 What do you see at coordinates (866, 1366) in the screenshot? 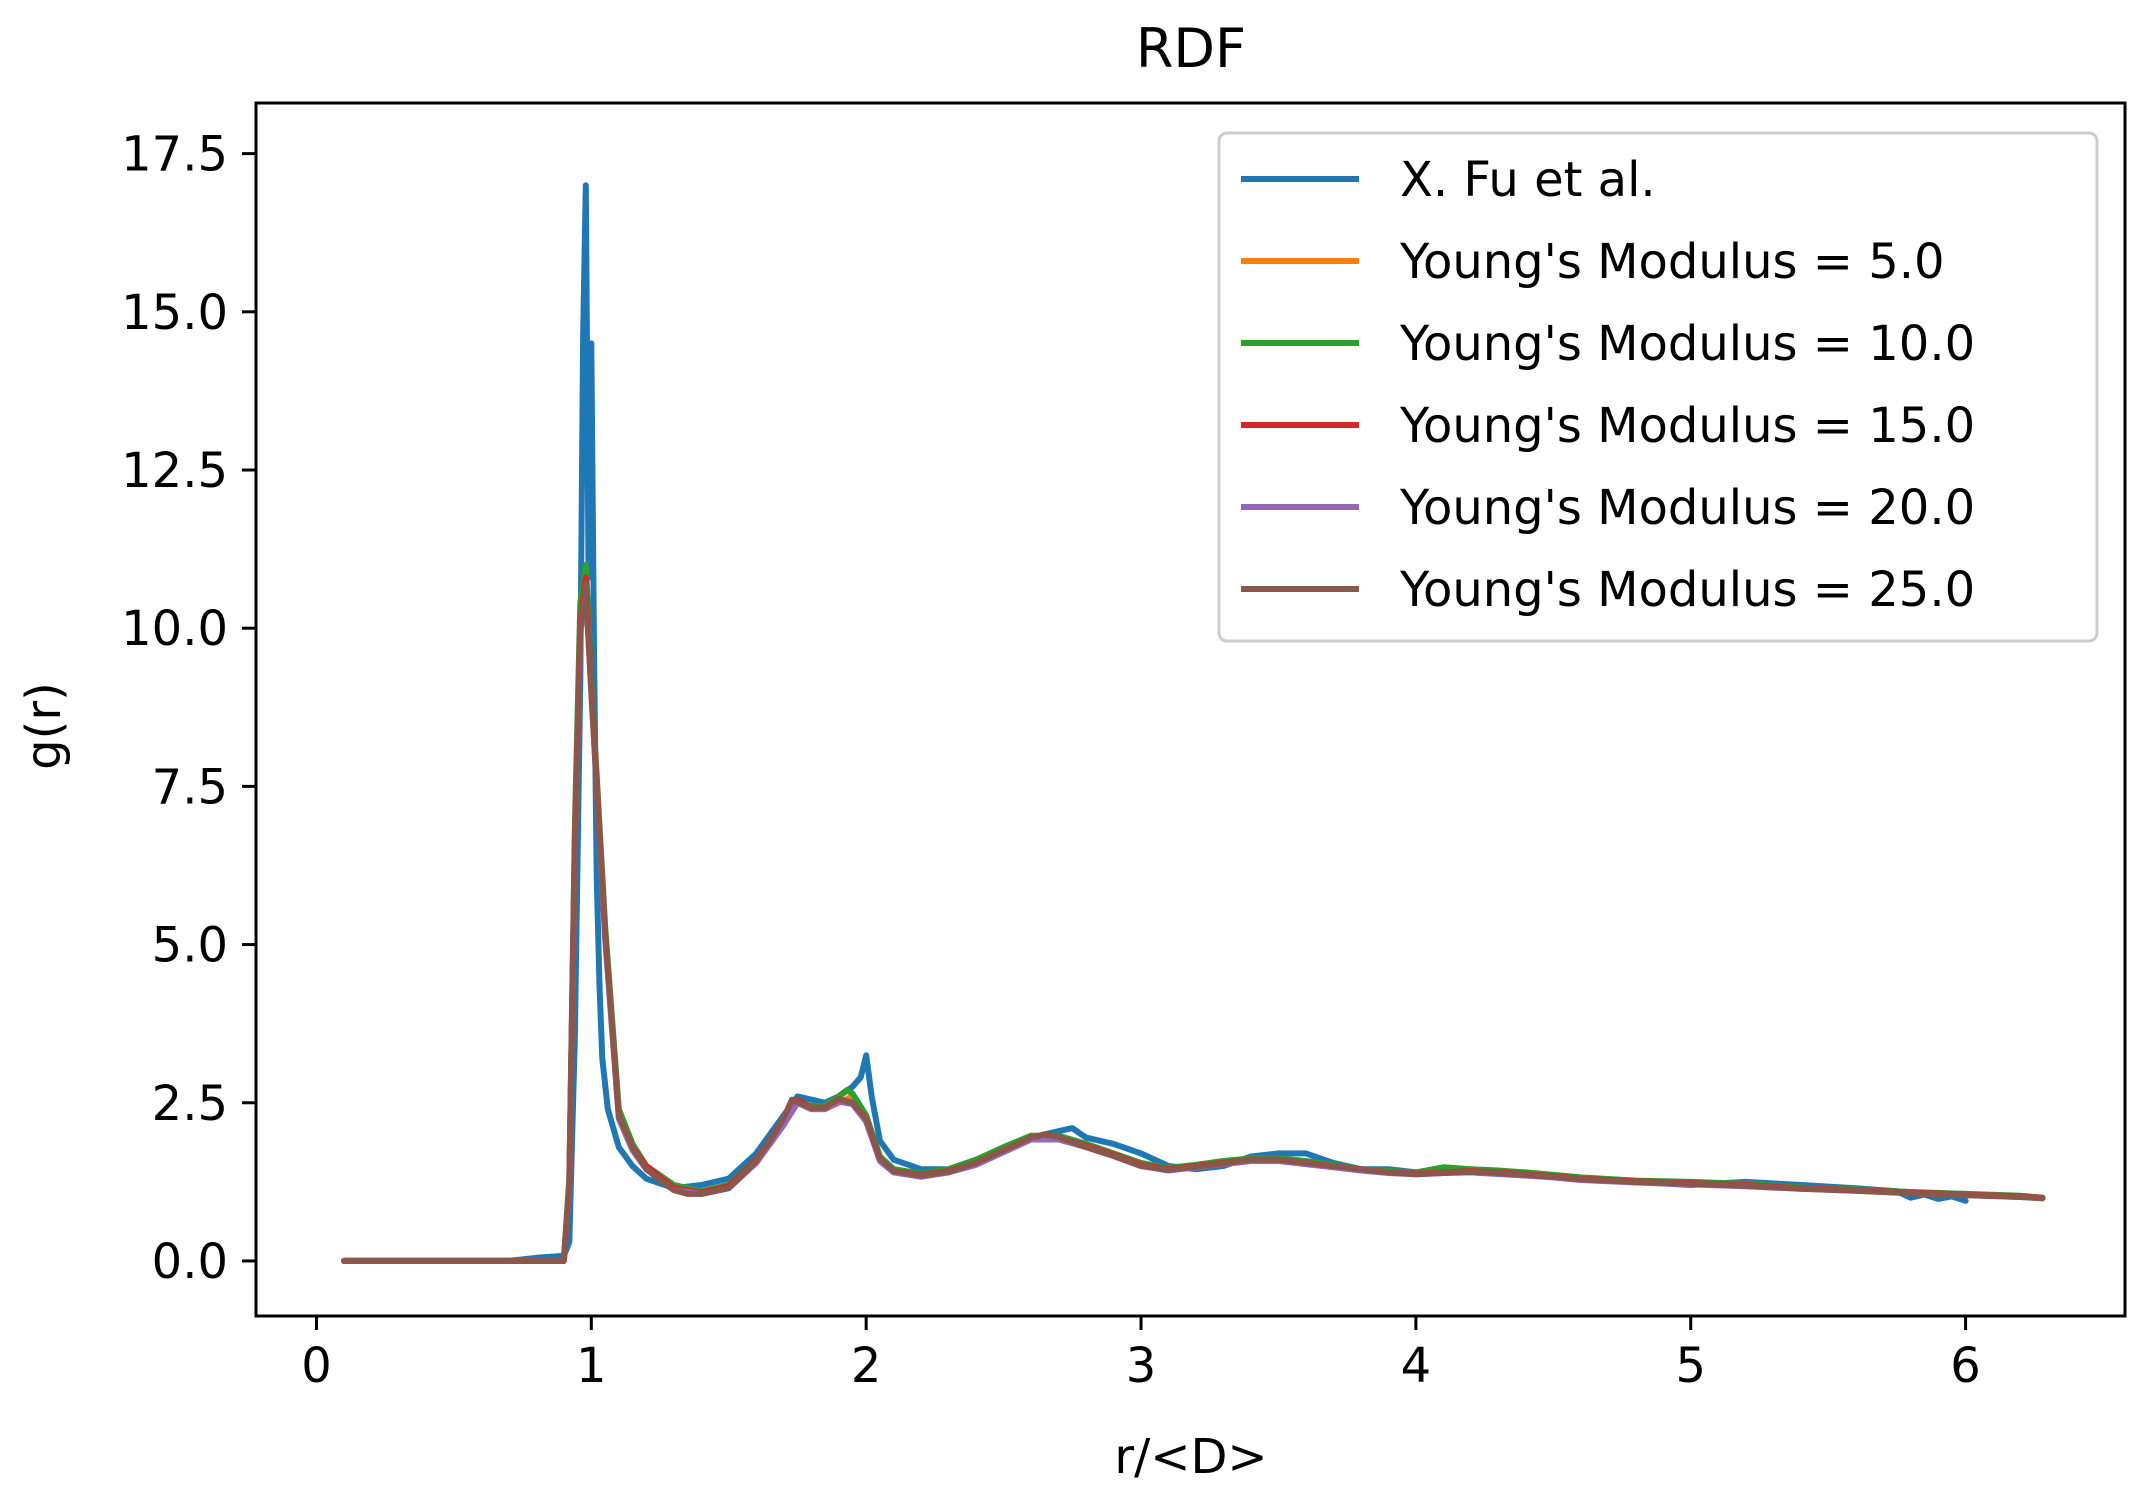
I see `x-tick-label: 2` at bounding box center [866, 1366].